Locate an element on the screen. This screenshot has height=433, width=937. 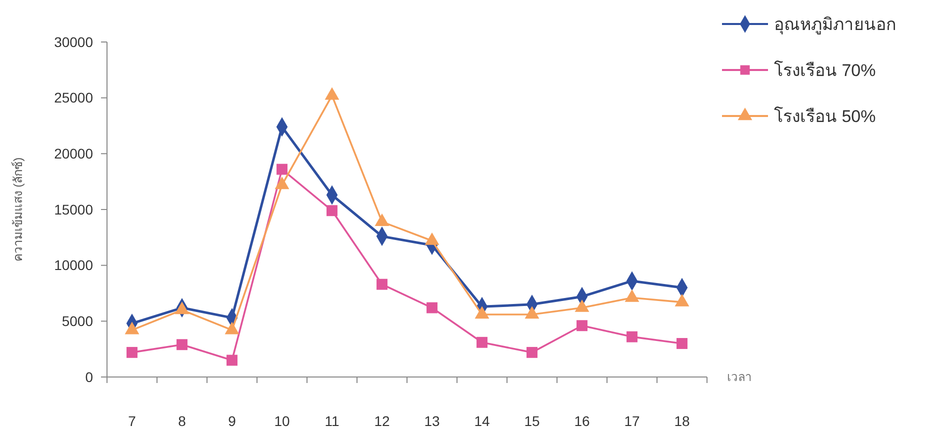
y-axis-title: ความเข้มแสง (ลักซ์) is located at coordinates (18, 209).